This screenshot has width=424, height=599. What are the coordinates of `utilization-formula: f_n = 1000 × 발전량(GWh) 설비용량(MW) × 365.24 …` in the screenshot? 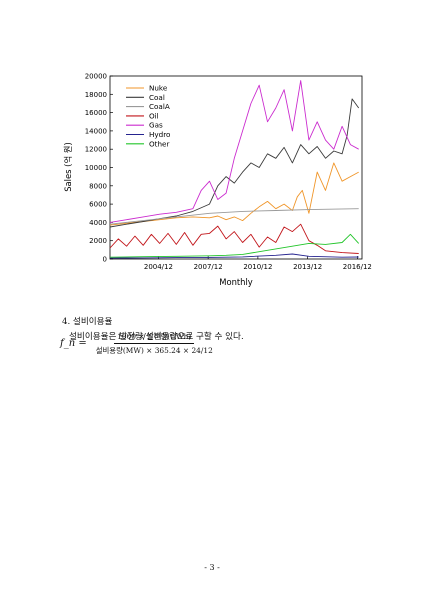 It's located at (138, 343).